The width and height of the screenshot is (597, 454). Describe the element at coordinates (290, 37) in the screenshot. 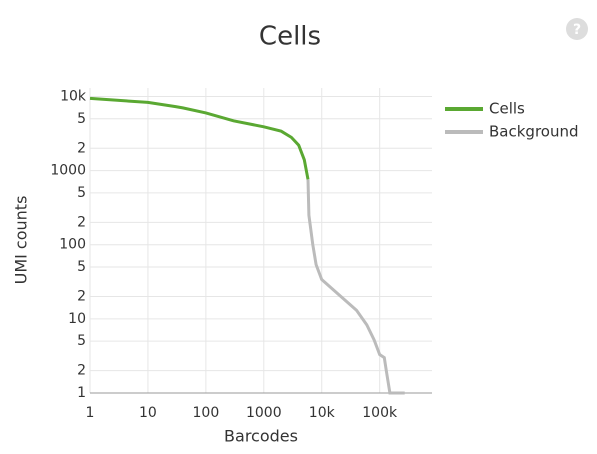

I see `chart-title: Cells` at that location.